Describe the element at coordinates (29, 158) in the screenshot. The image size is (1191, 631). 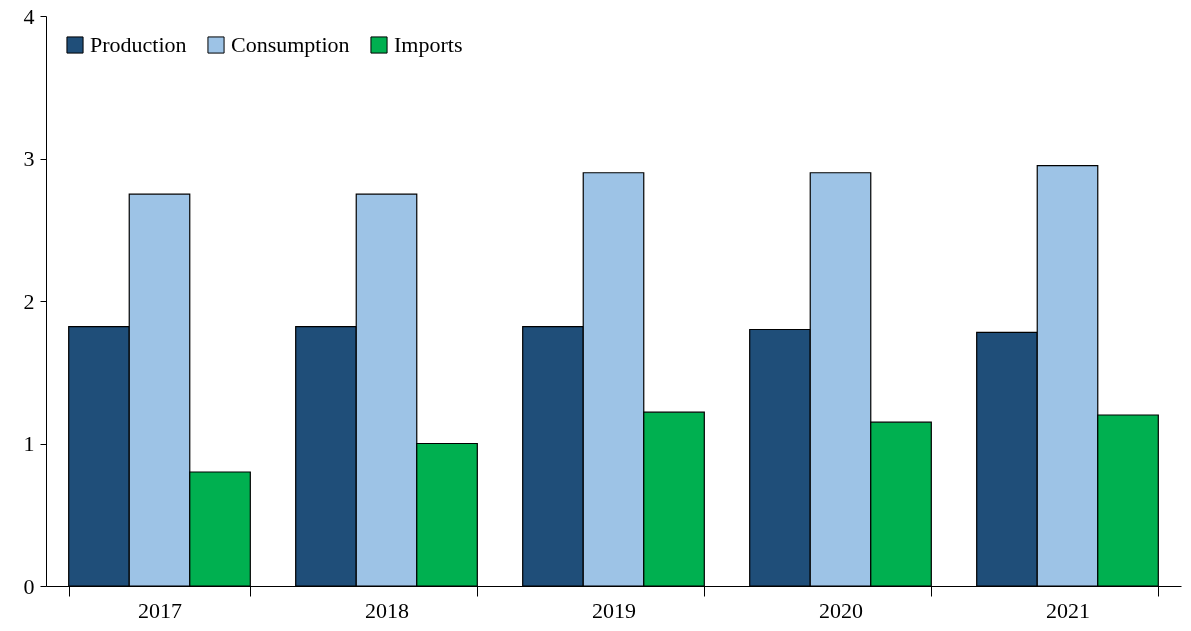
I see `y-tick-label: 3` at that location.